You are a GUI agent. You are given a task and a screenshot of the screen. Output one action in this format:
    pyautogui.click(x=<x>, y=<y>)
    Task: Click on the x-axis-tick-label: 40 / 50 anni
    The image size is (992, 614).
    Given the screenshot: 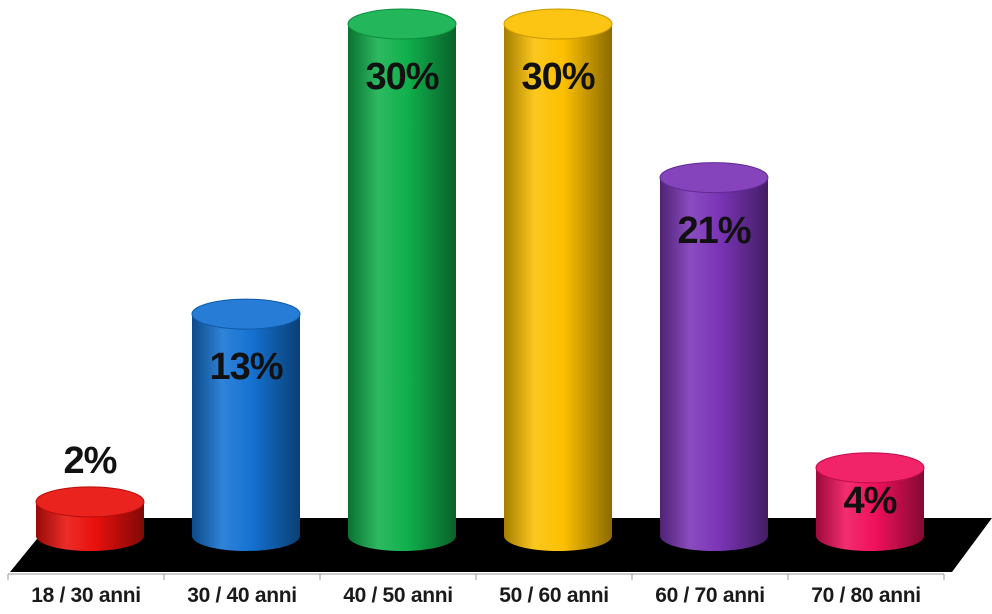 What is the action you would take?
    pyautogui.click(x=398, y=595)
    